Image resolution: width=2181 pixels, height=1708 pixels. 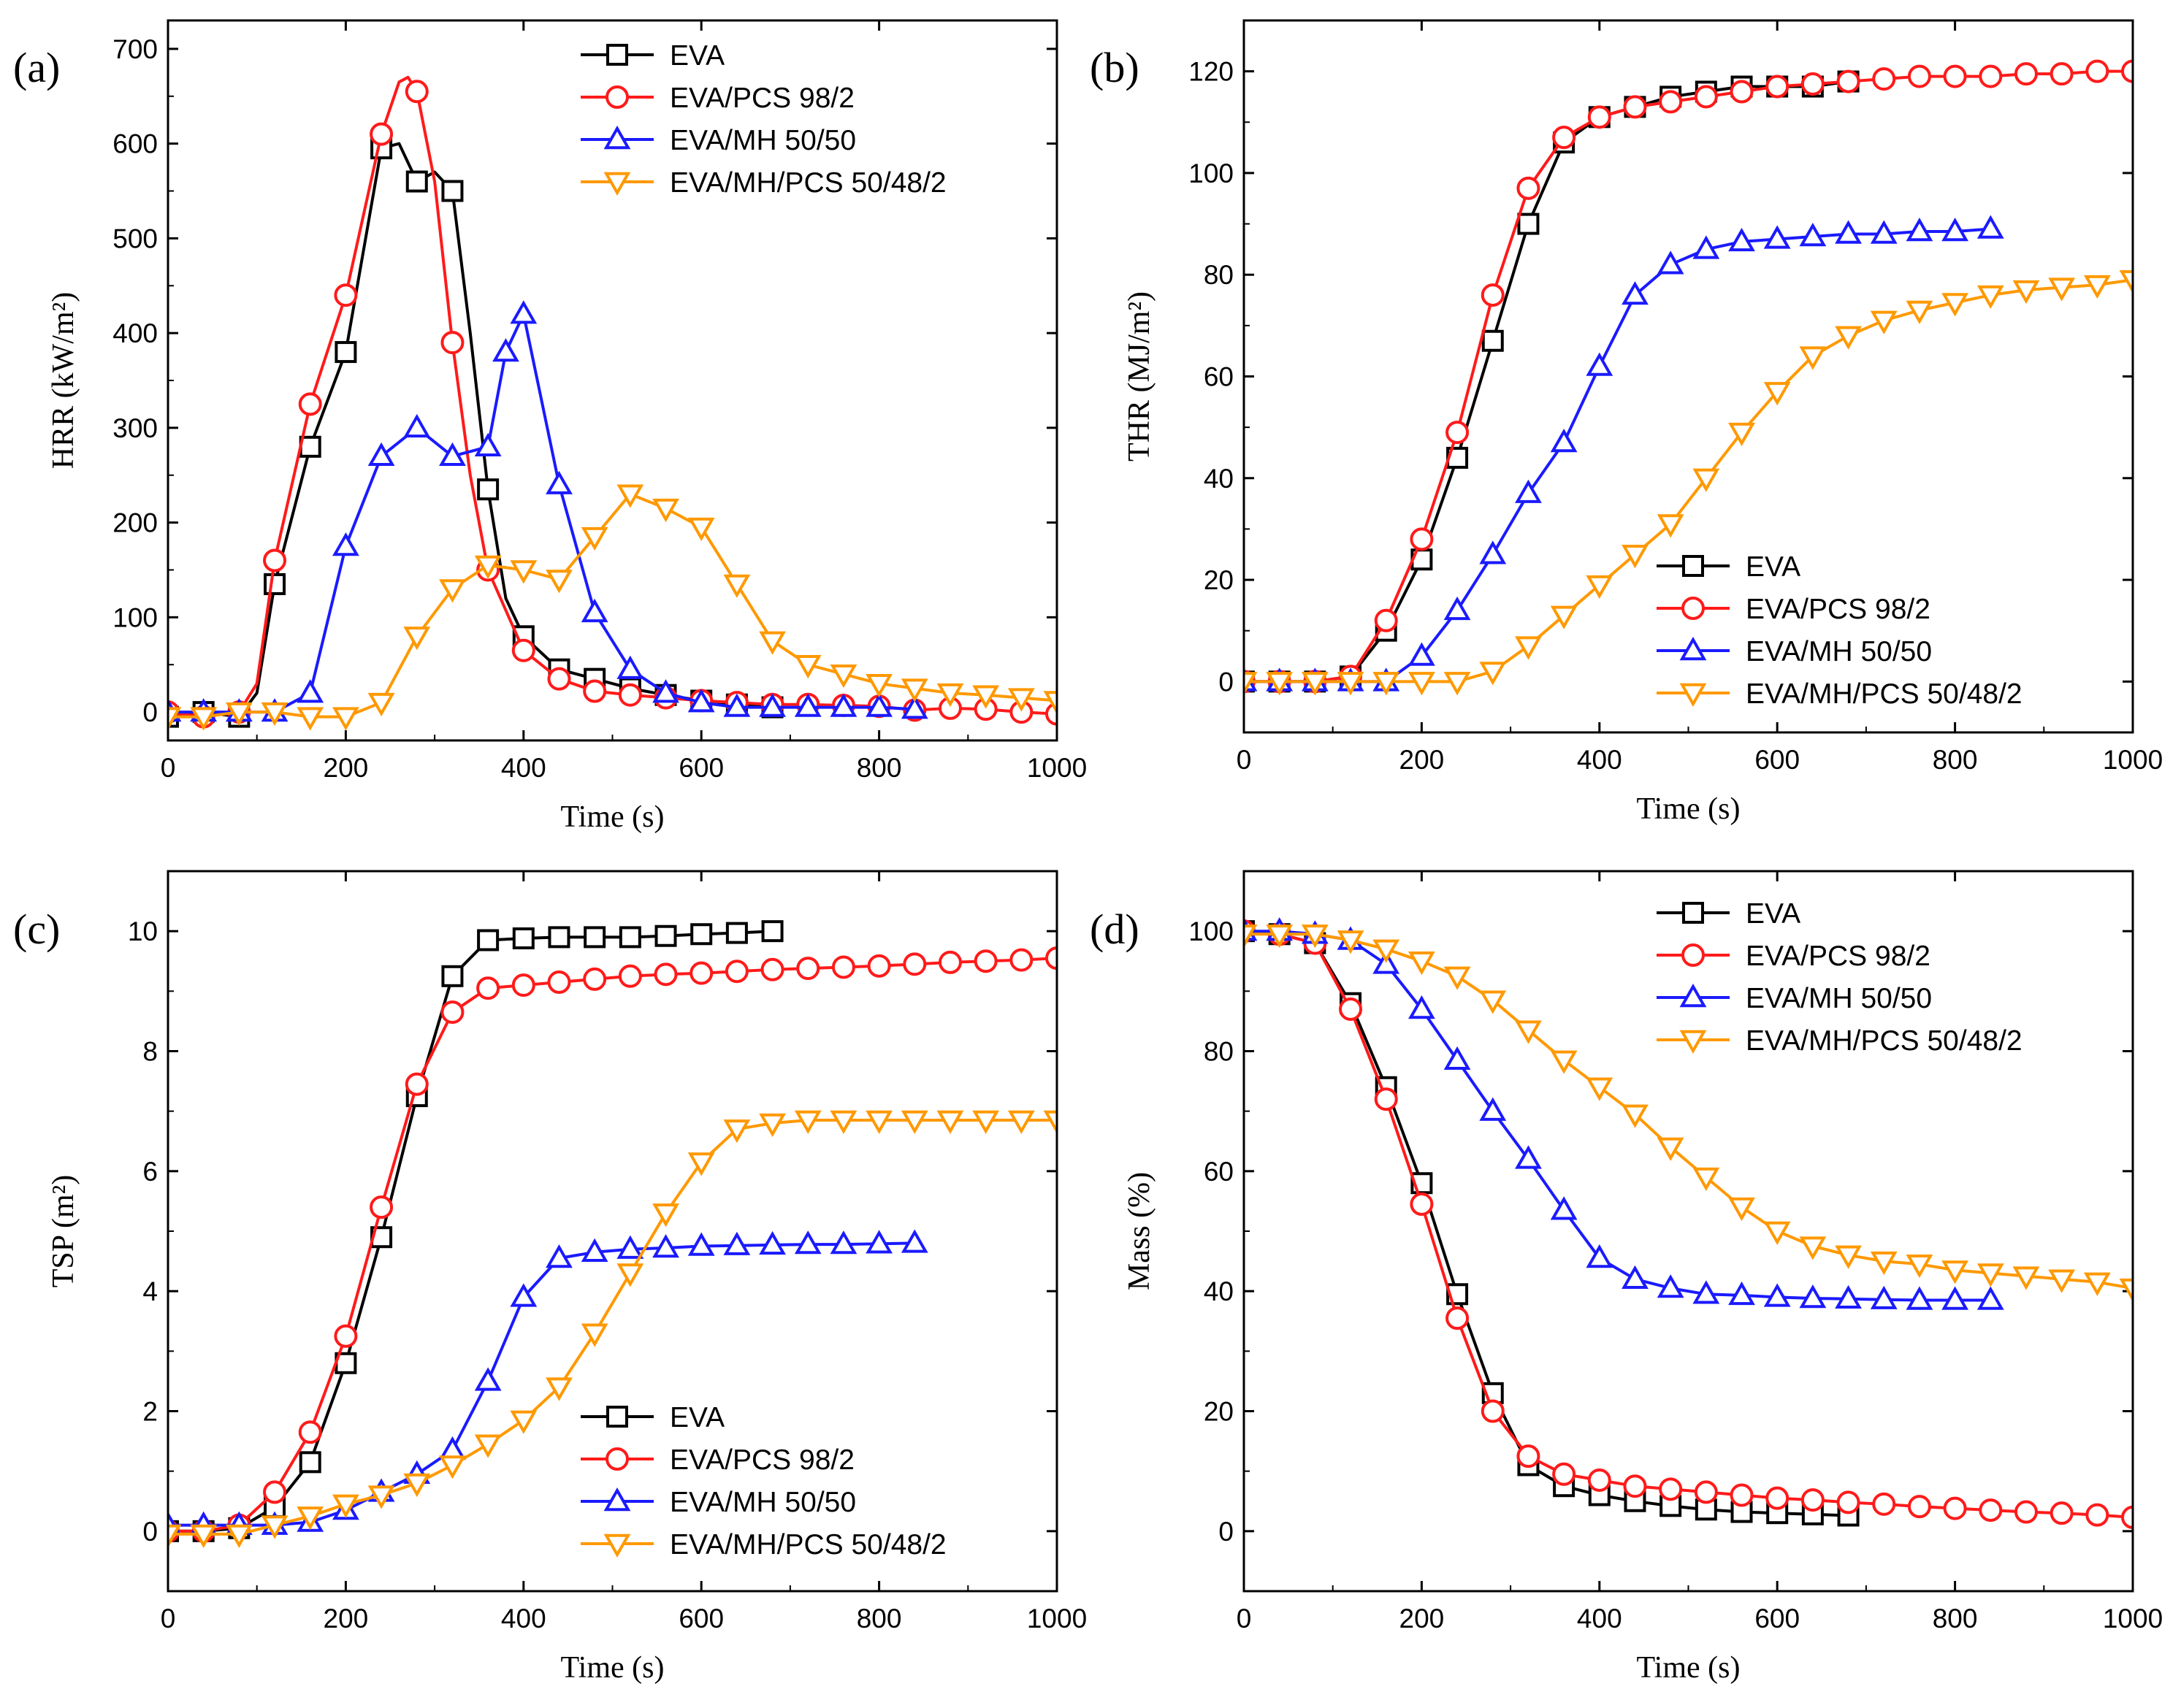 I want to click on x-tick-label: 0, so click(x=168, y=768).